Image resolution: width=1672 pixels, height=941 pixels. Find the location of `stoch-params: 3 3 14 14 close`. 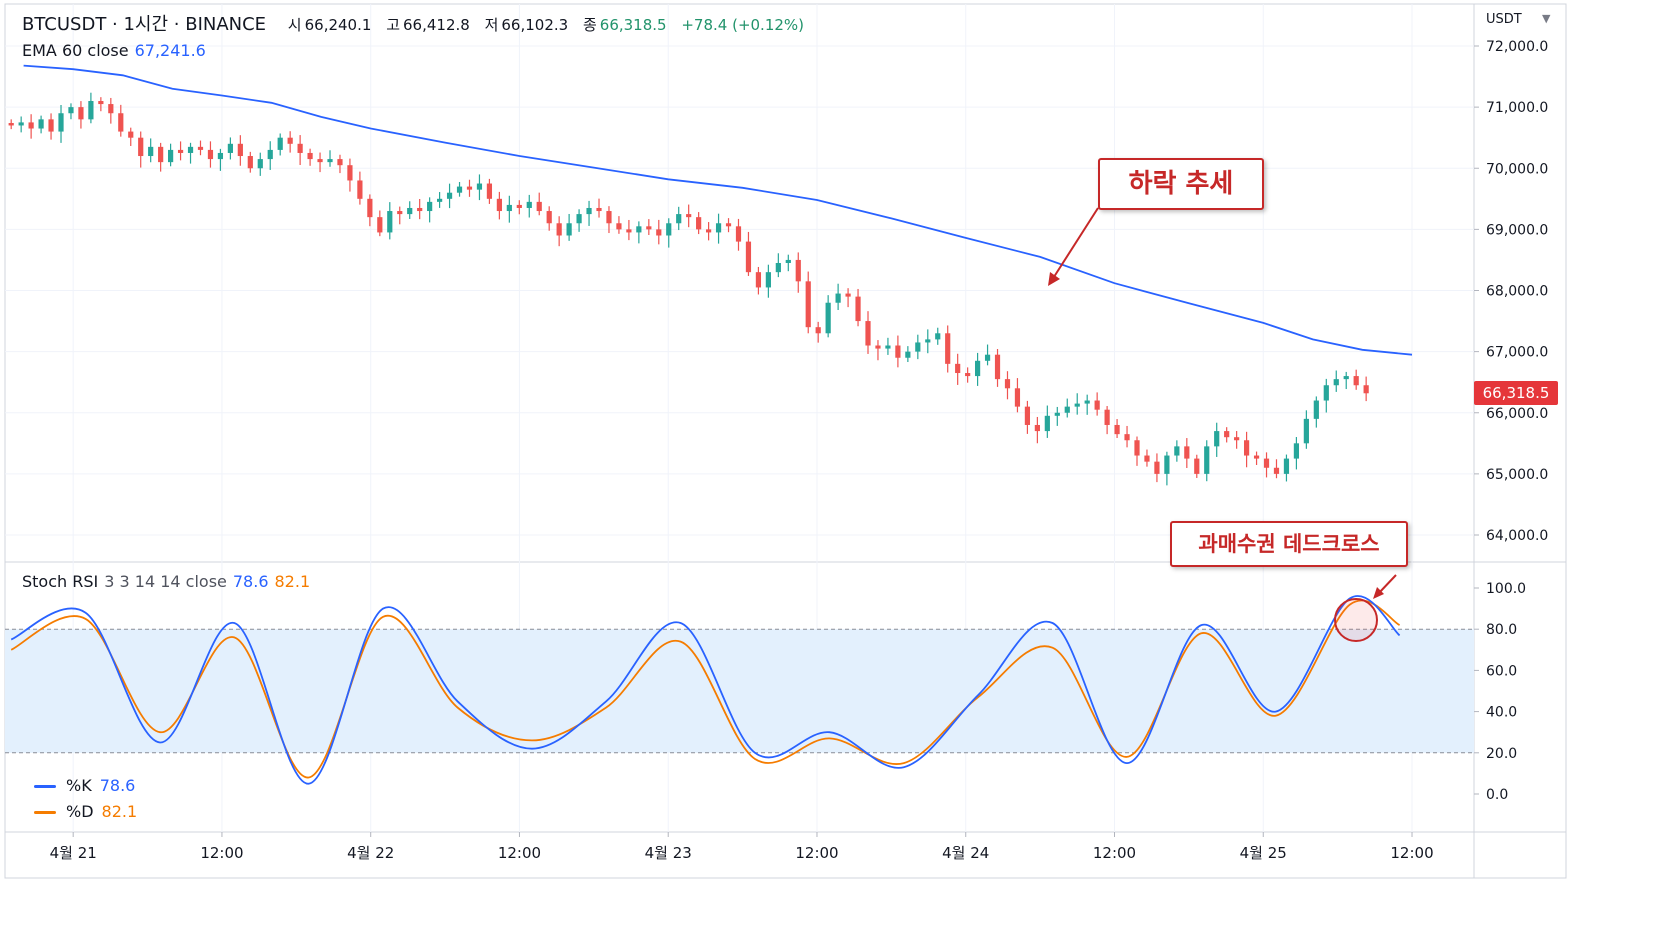

stoch-params: 3 3 14 14 close is located at coordinates (165, 581).